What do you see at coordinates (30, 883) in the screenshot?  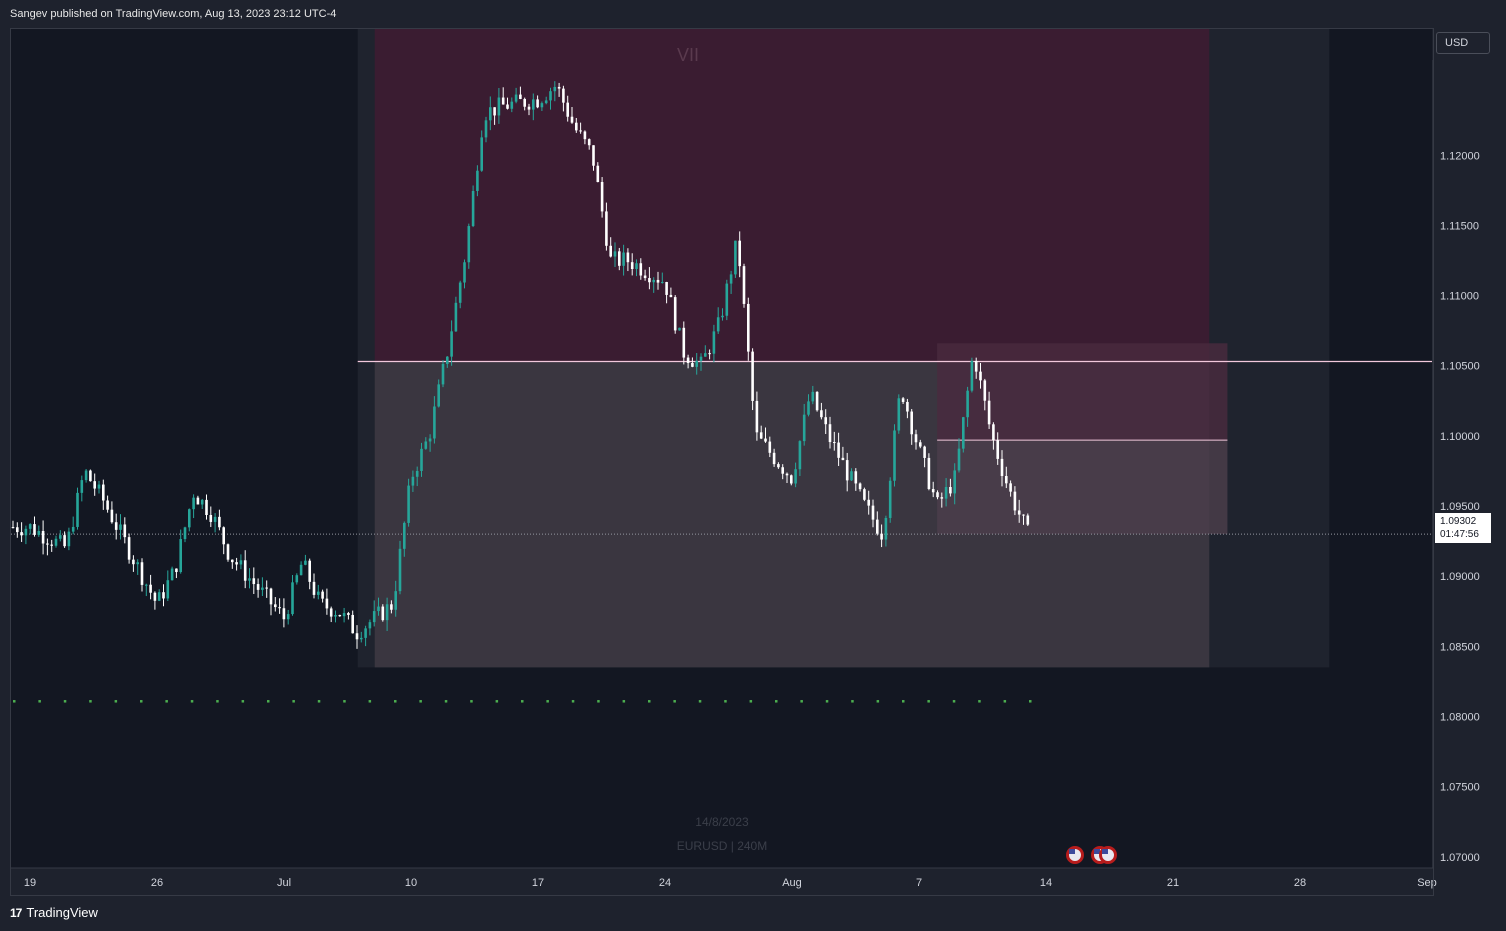 I see `x-tick-label: 19` at bounding box center [30, 883].